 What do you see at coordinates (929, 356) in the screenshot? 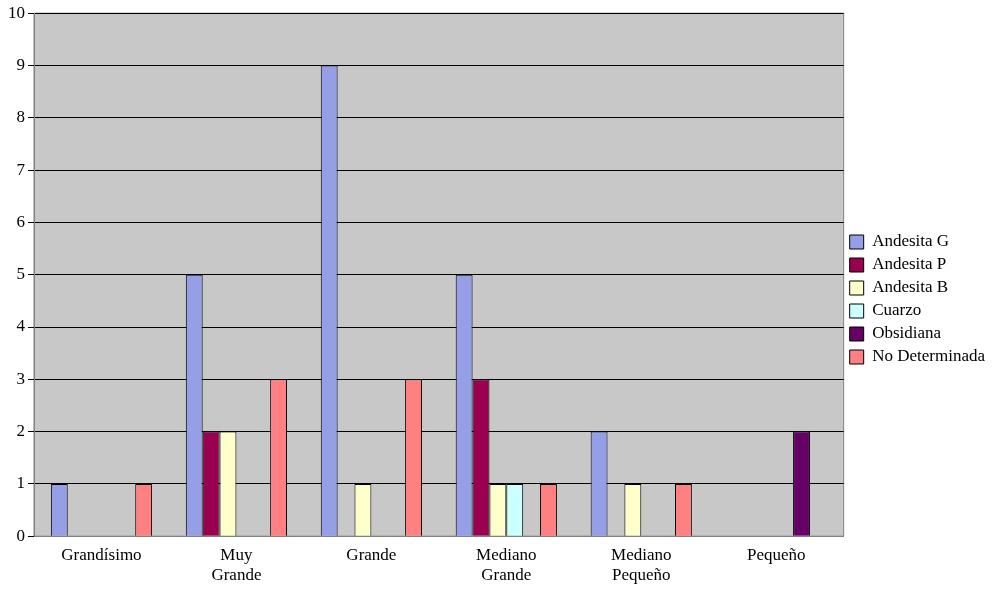
I see `legend-label: No Determinada` at bounding box center [929, 356].